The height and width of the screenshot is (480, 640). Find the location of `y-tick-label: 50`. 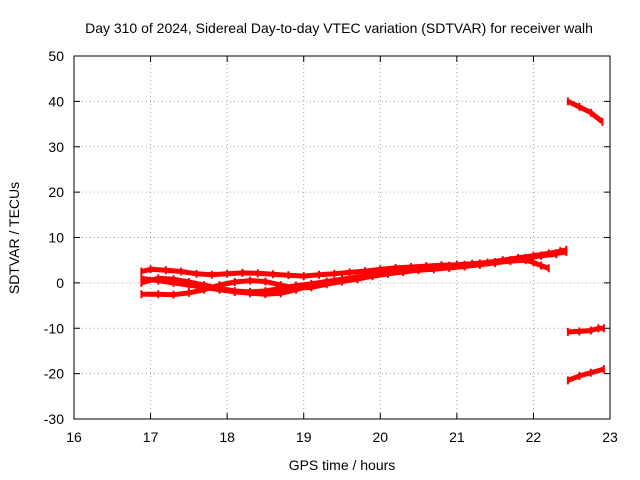

y-tick-label: 50 is located at coordinates (56, 56).